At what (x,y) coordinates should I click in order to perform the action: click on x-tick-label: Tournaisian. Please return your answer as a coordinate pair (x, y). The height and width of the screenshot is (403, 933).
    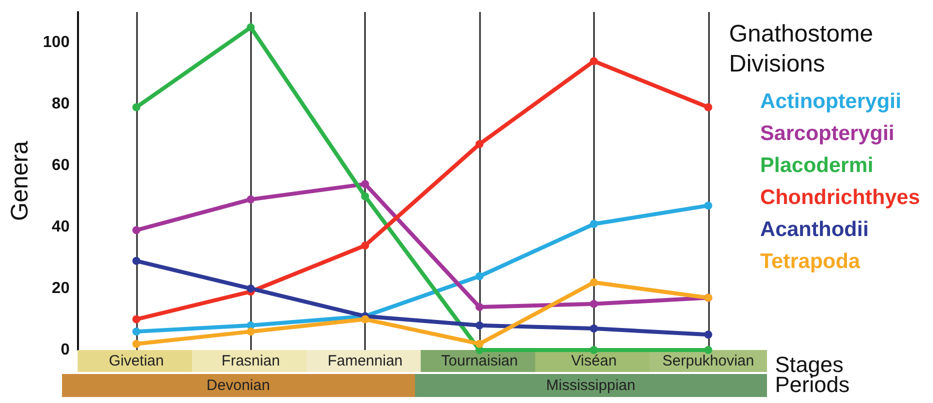
    Looking at the image, I should click on (479, 361).